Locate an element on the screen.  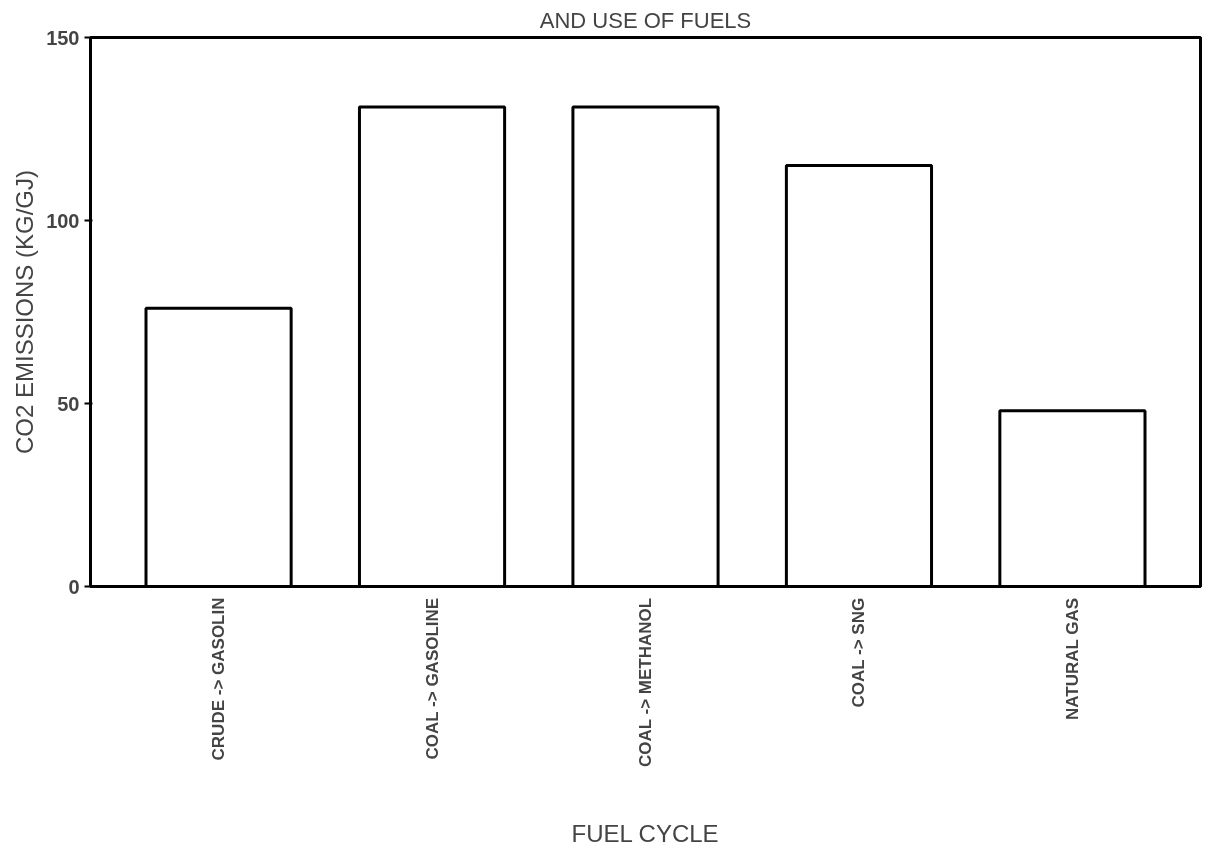
x-tick-label: CRUDE -> GASOLIN is located at coordinates (219, 679).